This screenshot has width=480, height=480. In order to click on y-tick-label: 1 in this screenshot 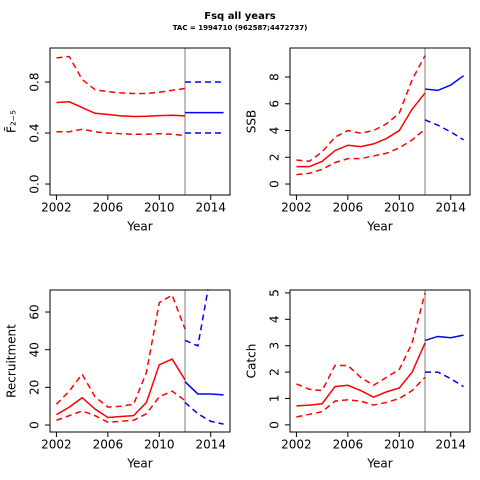, I will do `click(275, 399)`.